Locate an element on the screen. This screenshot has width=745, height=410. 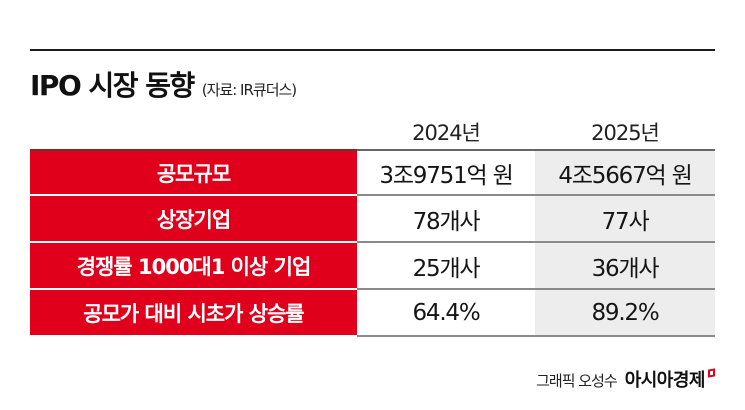
brand-mark-icon is located at coordinates (711, 373).